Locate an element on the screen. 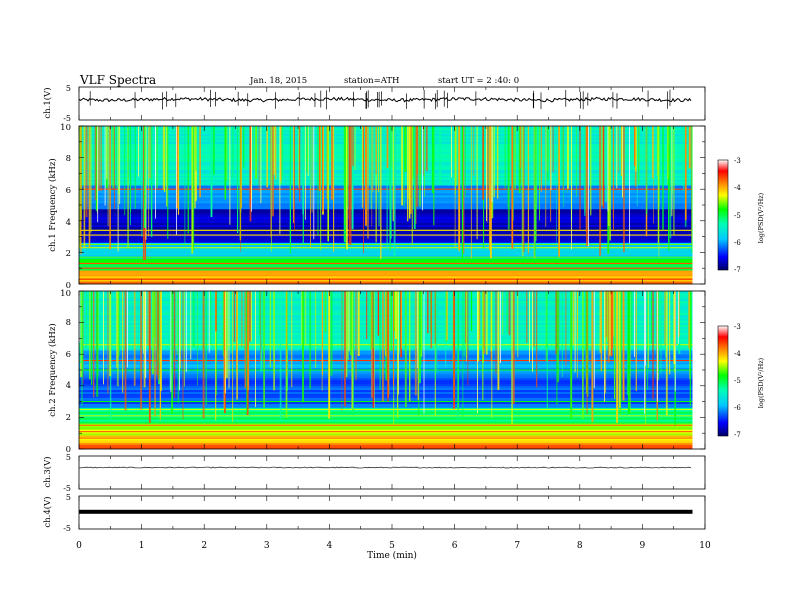 The image size is (792, 612). figure-title: VLF Spectra is located at coordinates (117, 80).